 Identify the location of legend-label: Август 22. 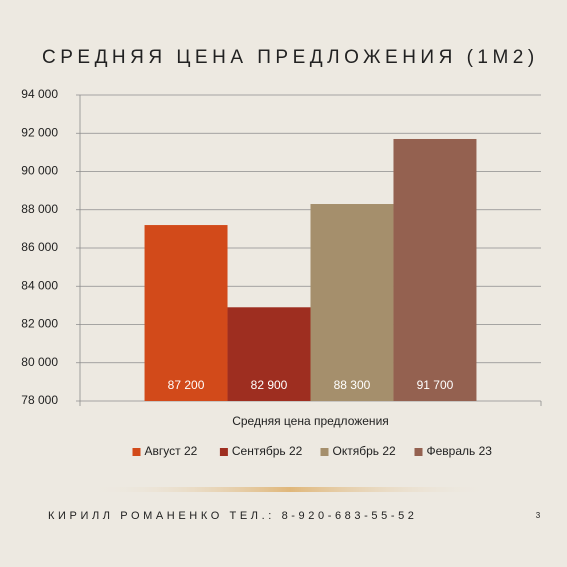
(171, 451).